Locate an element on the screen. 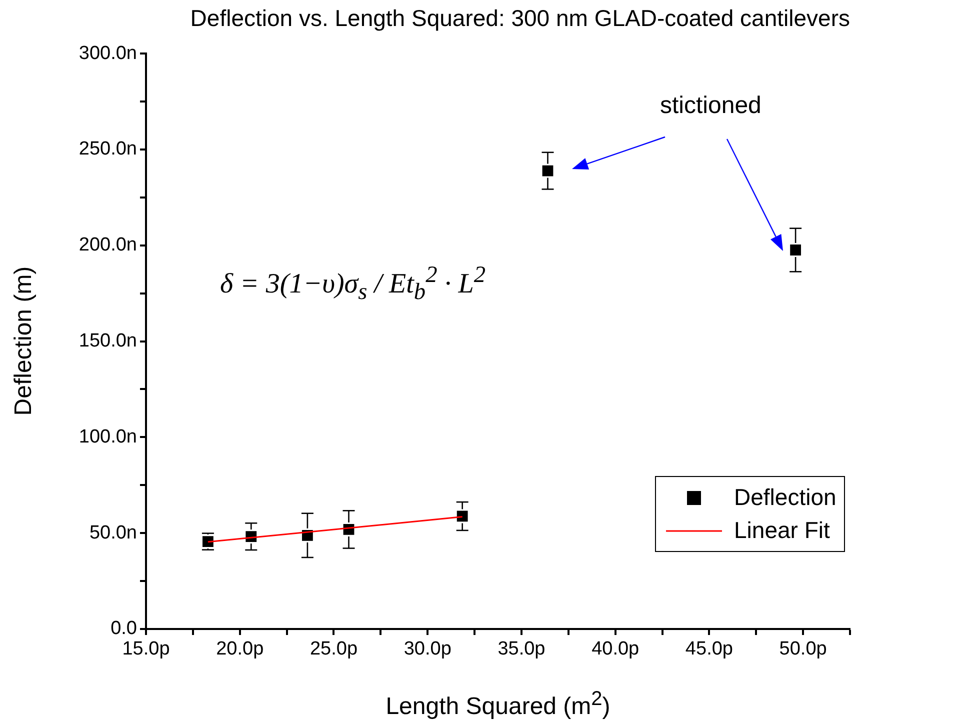 This screenshot has width=956, height=728. annotation: stictioned is located at coordinates (711, 106).